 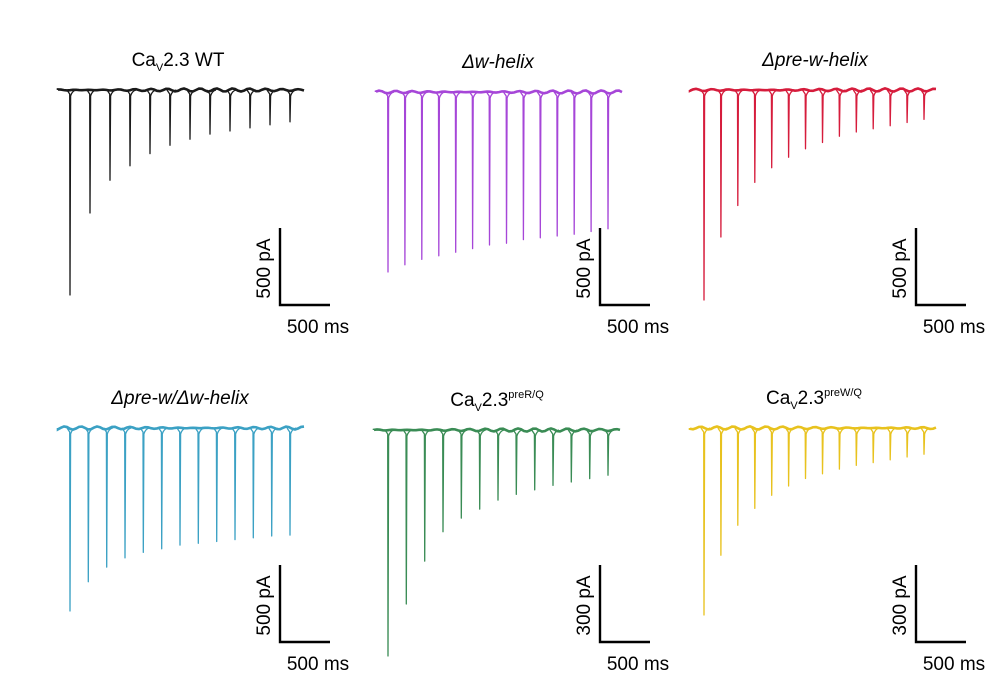 What do you see at coordinates (202, 194) in the screenshot?
I see `panel-1: CaV2.3 WT 500 pA 500 ms` at bounding box center [202, 194].